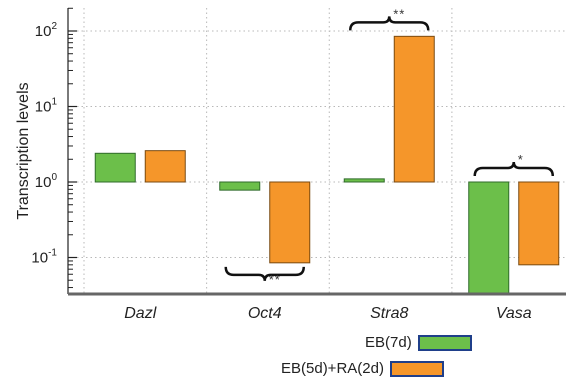 The width and height of the screenshot is (574, 377). Describe the element at coordinates (332, 368) in the screenshot. I see `legend-label: EB(5d)+RA(2d)` at that location.